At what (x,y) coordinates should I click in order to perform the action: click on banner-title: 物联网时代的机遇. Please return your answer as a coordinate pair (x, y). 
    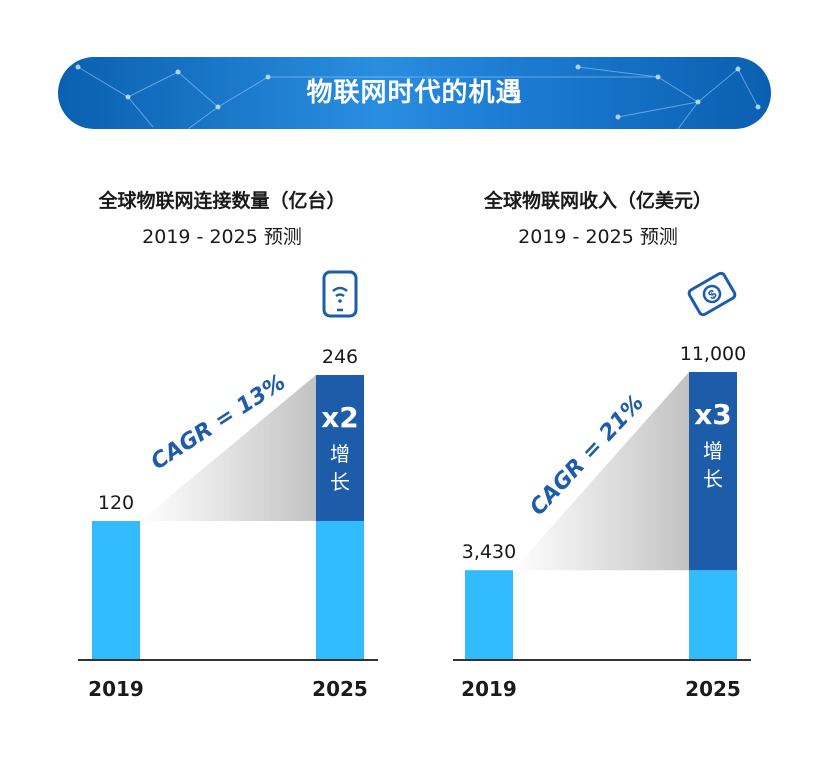
    Looking at the image, I should click on (414, 93).